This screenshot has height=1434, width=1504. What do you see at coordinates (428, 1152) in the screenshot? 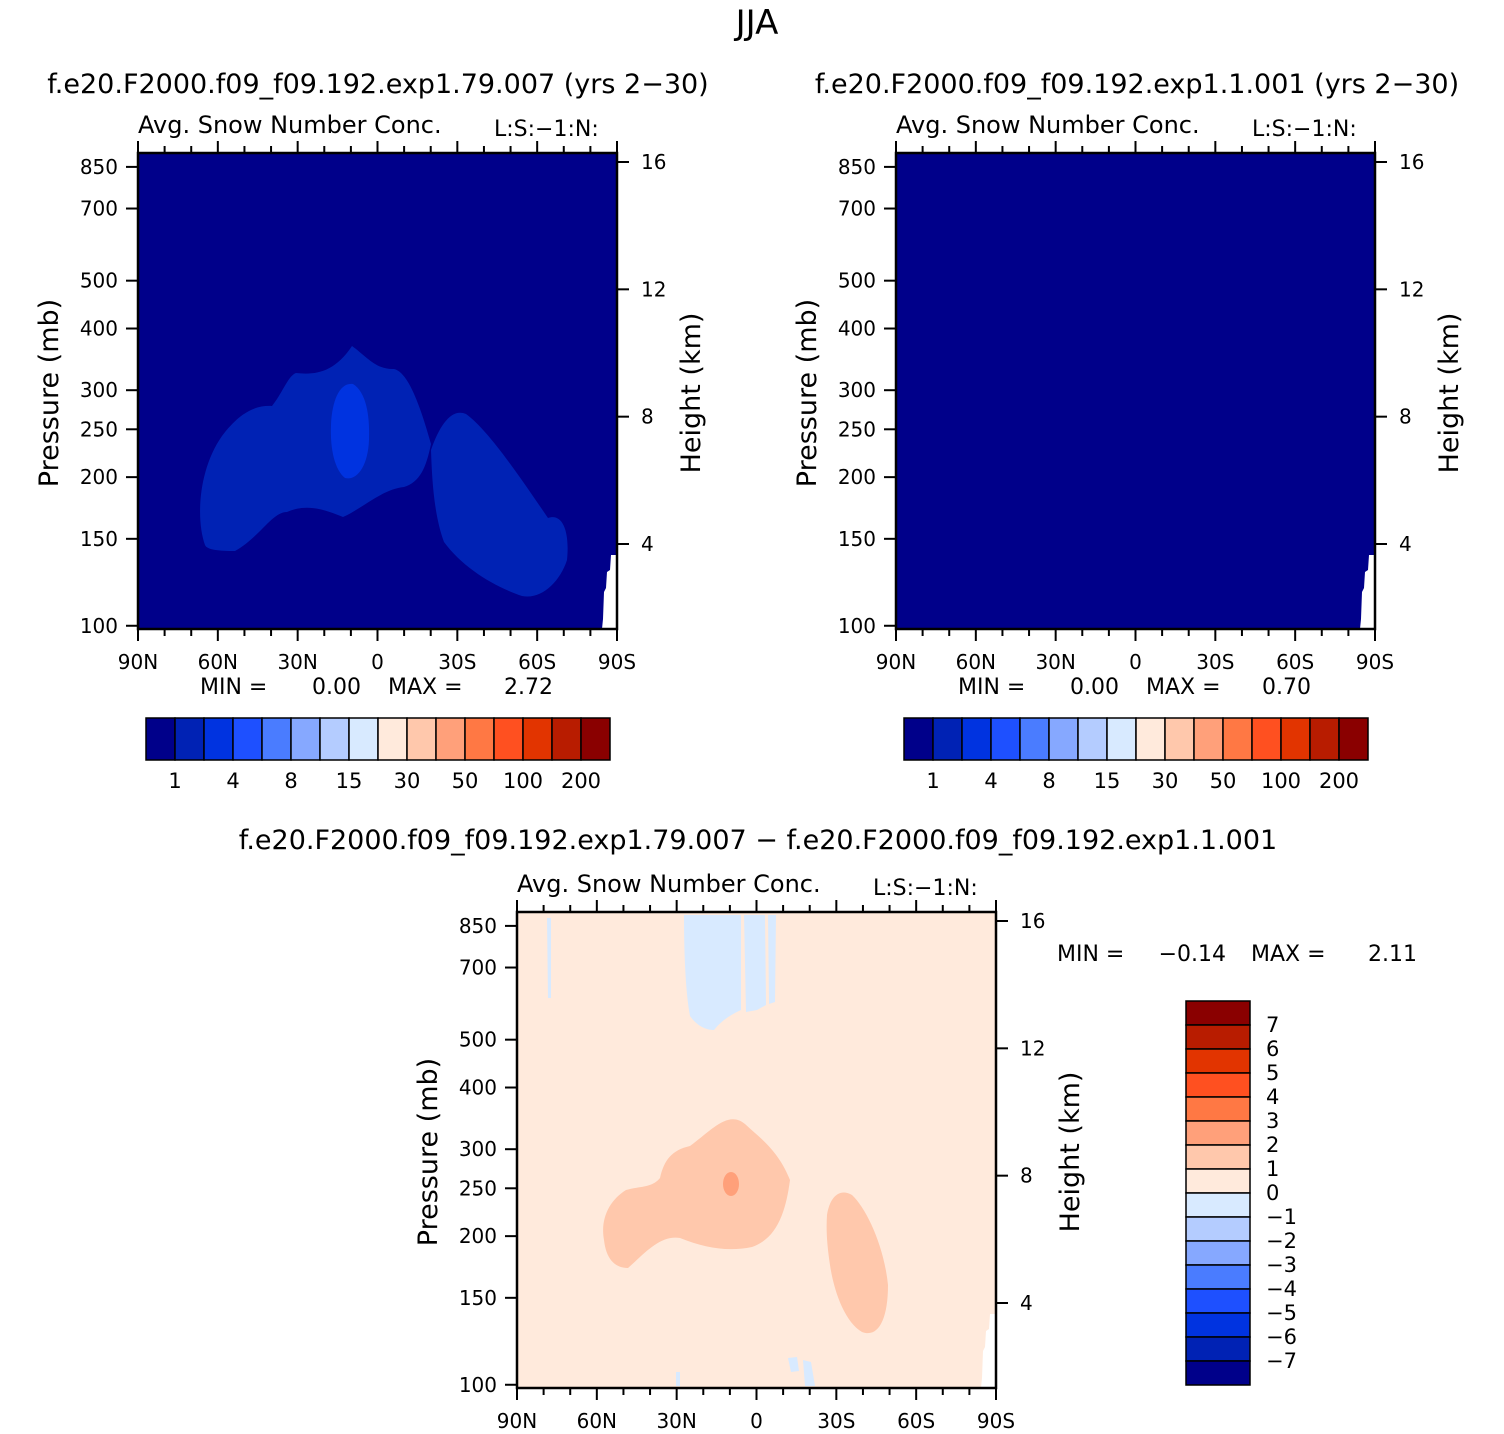
I see `panel-3-ylabel: Pressure (mb)` at bounding box center [428, 1152].